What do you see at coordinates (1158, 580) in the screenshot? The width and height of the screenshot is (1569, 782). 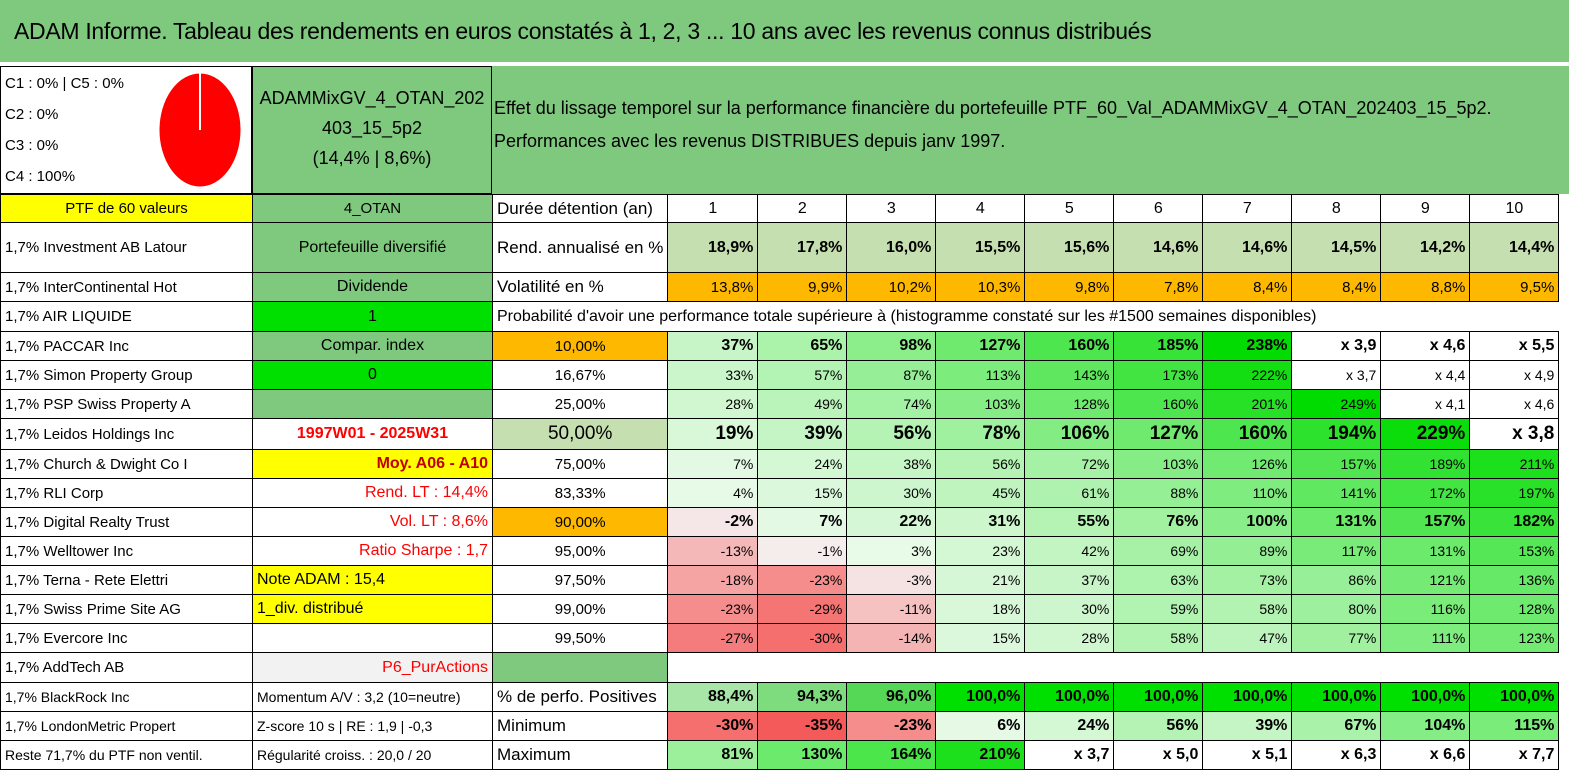 I see `distribution-cell: 63%` at bounding box center [1158, 580].